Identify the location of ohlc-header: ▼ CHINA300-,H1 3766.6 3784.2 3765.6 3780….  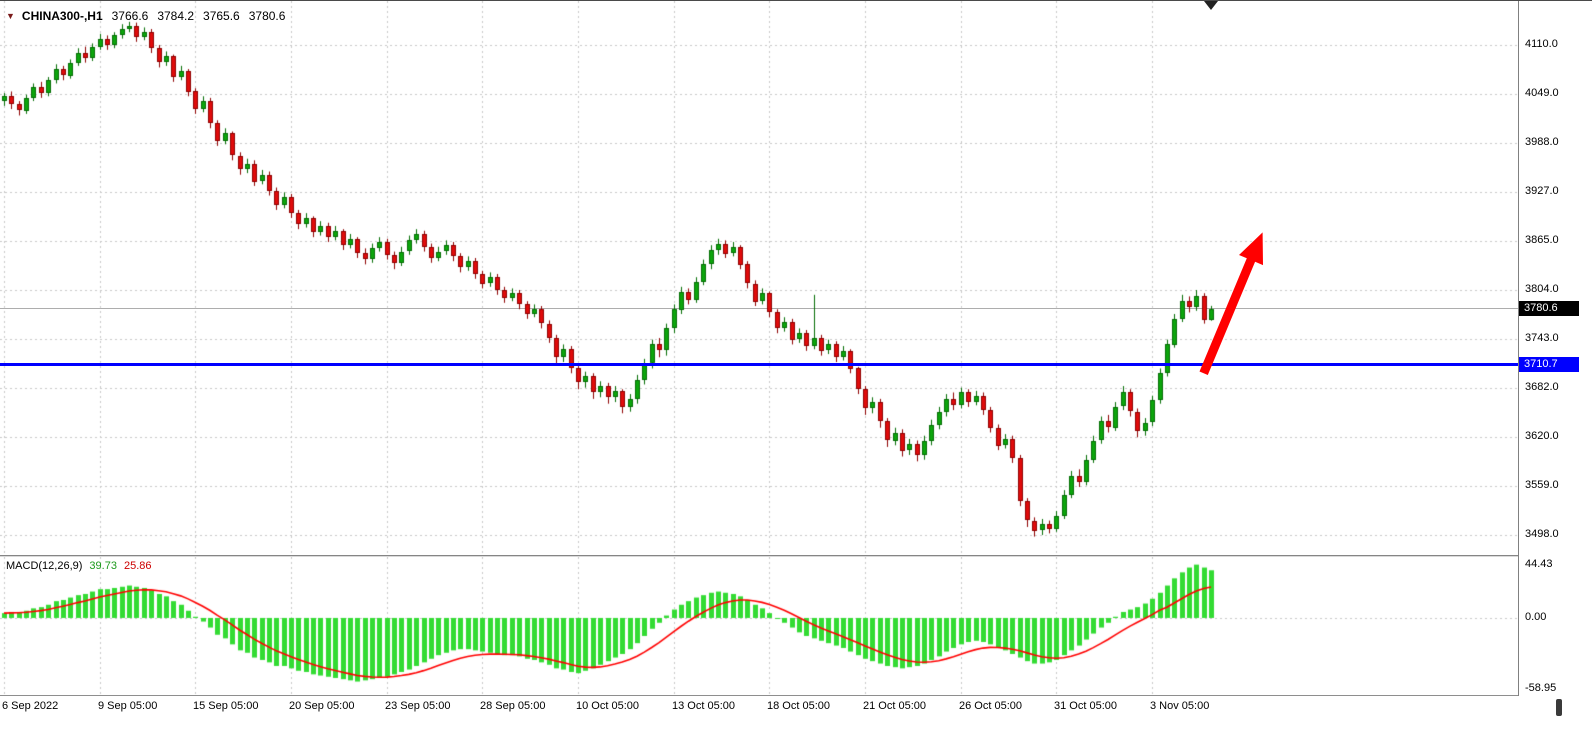
(145, 16).